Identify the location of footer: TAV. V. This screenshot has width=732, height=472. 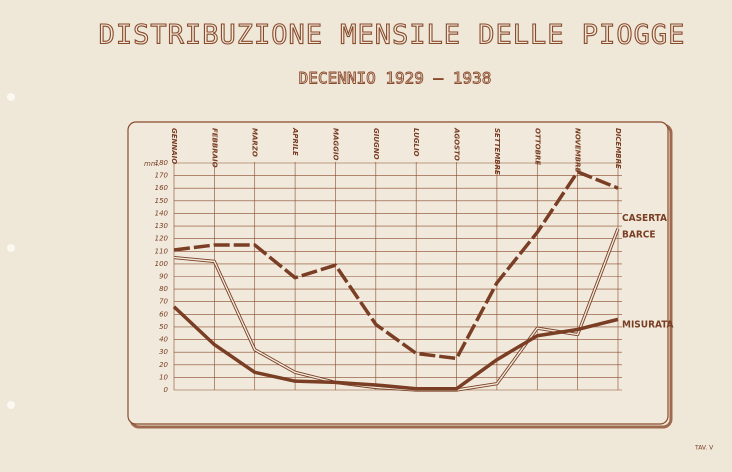
(704, 448).